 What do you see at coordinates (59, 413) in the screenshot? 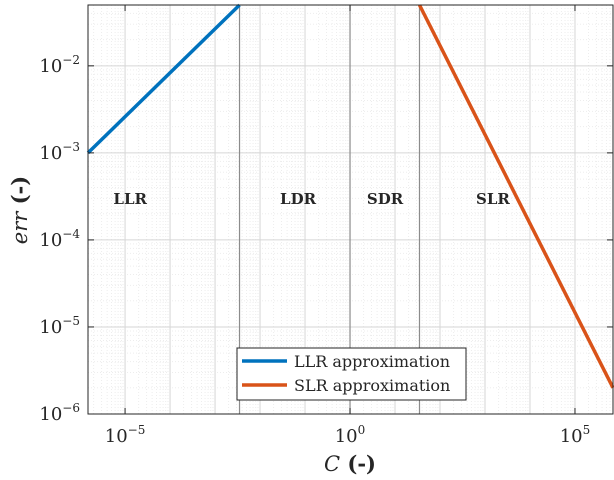
I see `y-tick-label: 10⁻⁶` at bounding box center [59, 413].